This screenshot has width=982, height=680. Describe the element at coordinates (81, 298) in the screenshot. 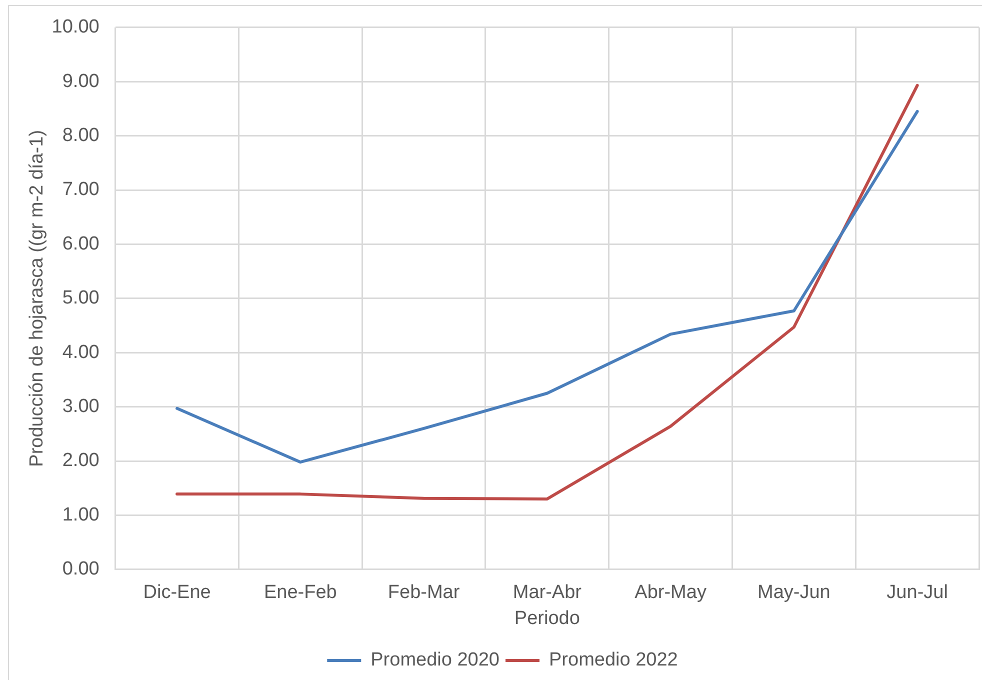

I see `y-tick-label: 5.00` at that location.